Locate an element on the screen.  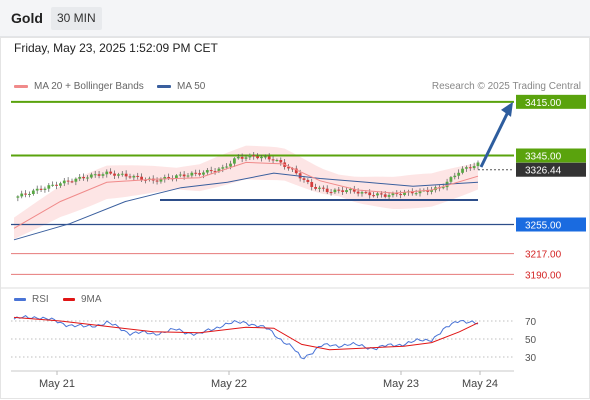
rsi-swatch is located at coordinates (20, 299).